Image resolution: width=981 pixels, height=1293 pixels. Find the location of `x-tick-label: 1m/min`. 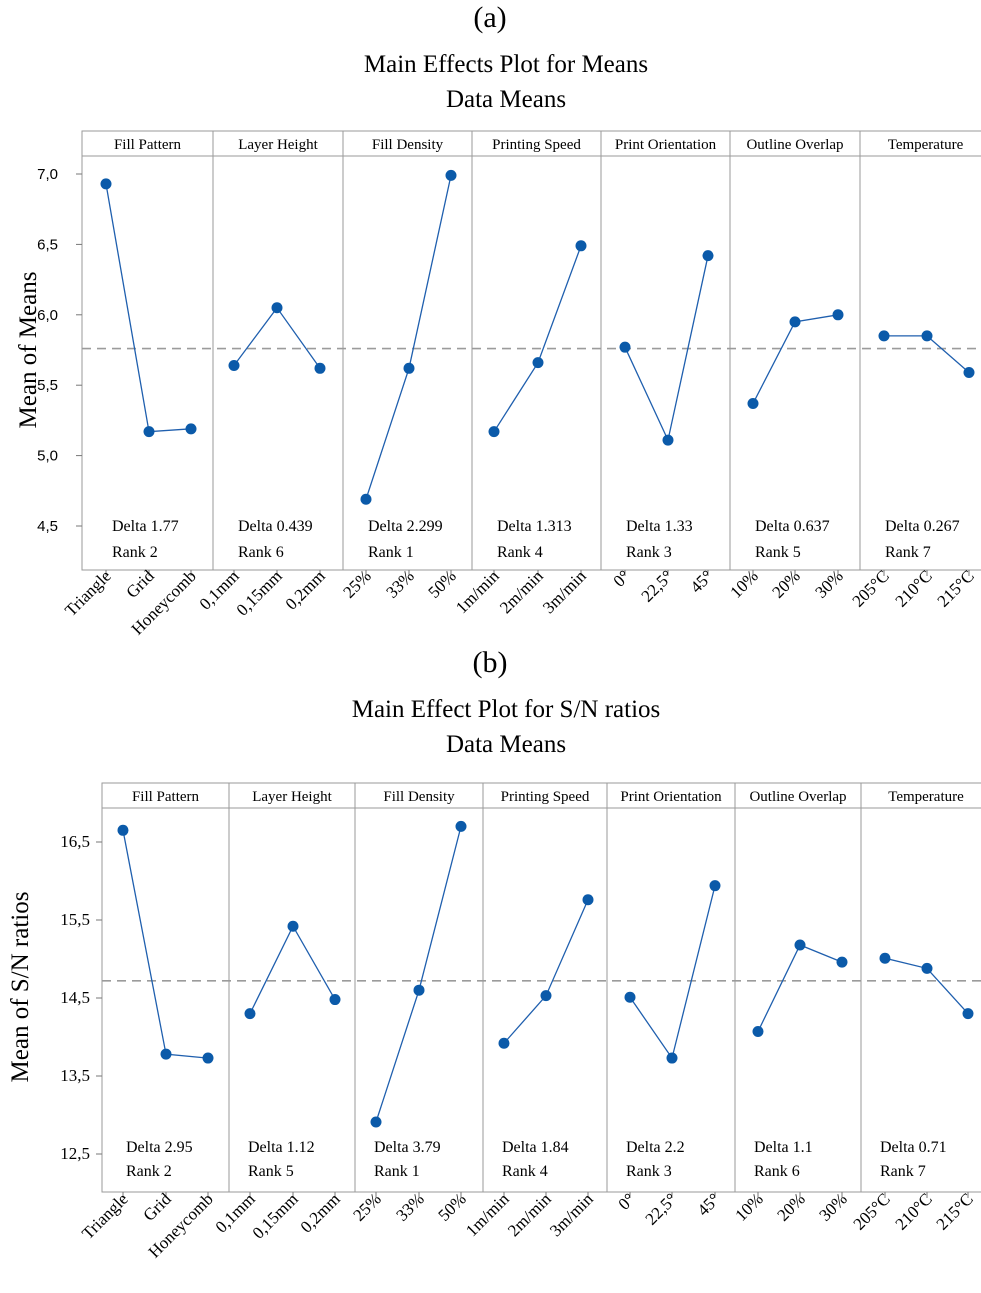

x-tick-label: 1m/min is located at coordinates (477, 591).